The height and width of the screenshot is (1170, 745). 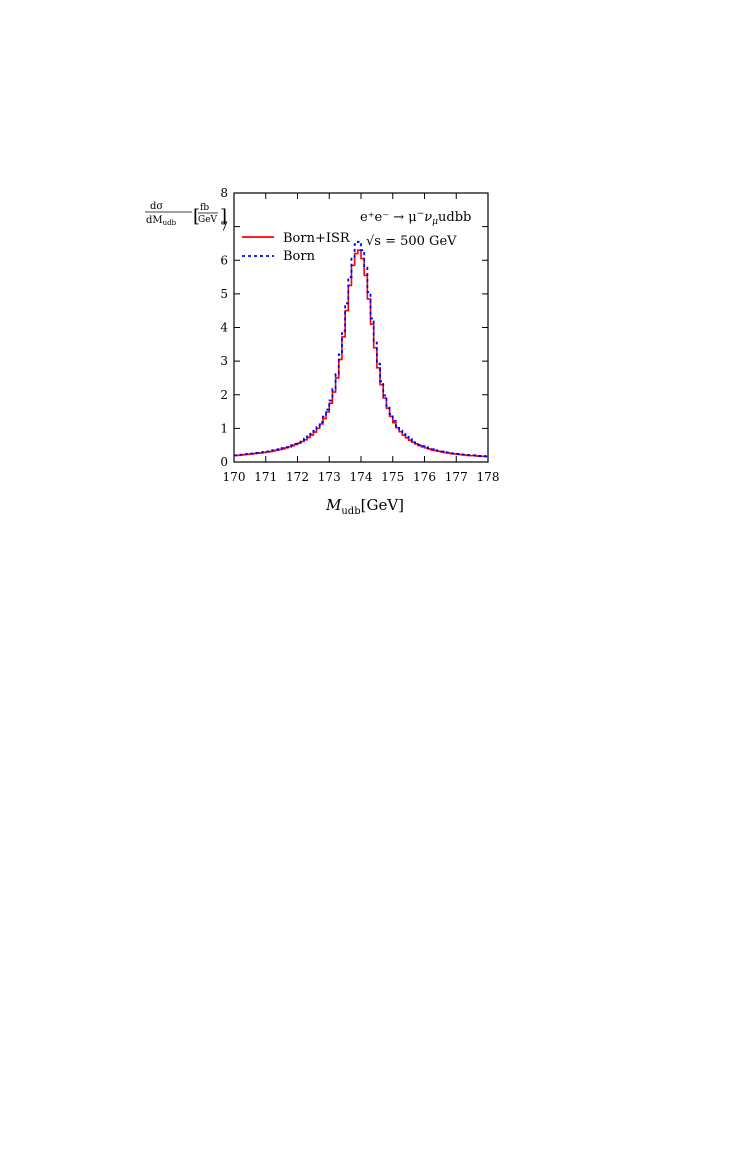 I want to click on y-tick-label: 5, so click(x=224, y=294).